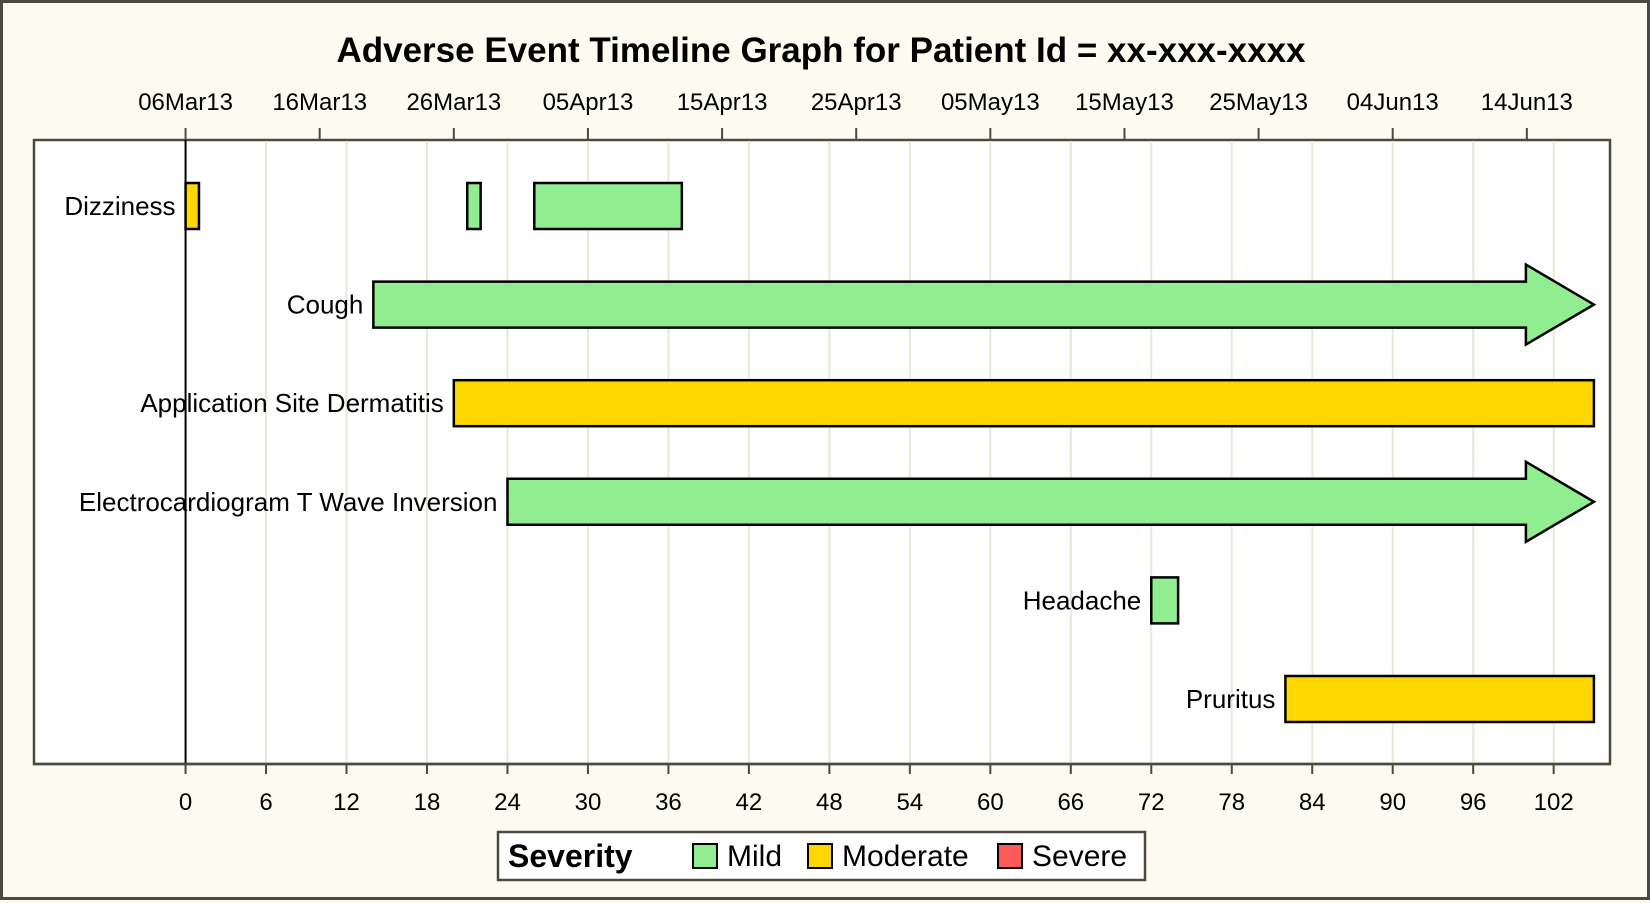  I want to click on x-tick-label: 12, so click(346, 802).